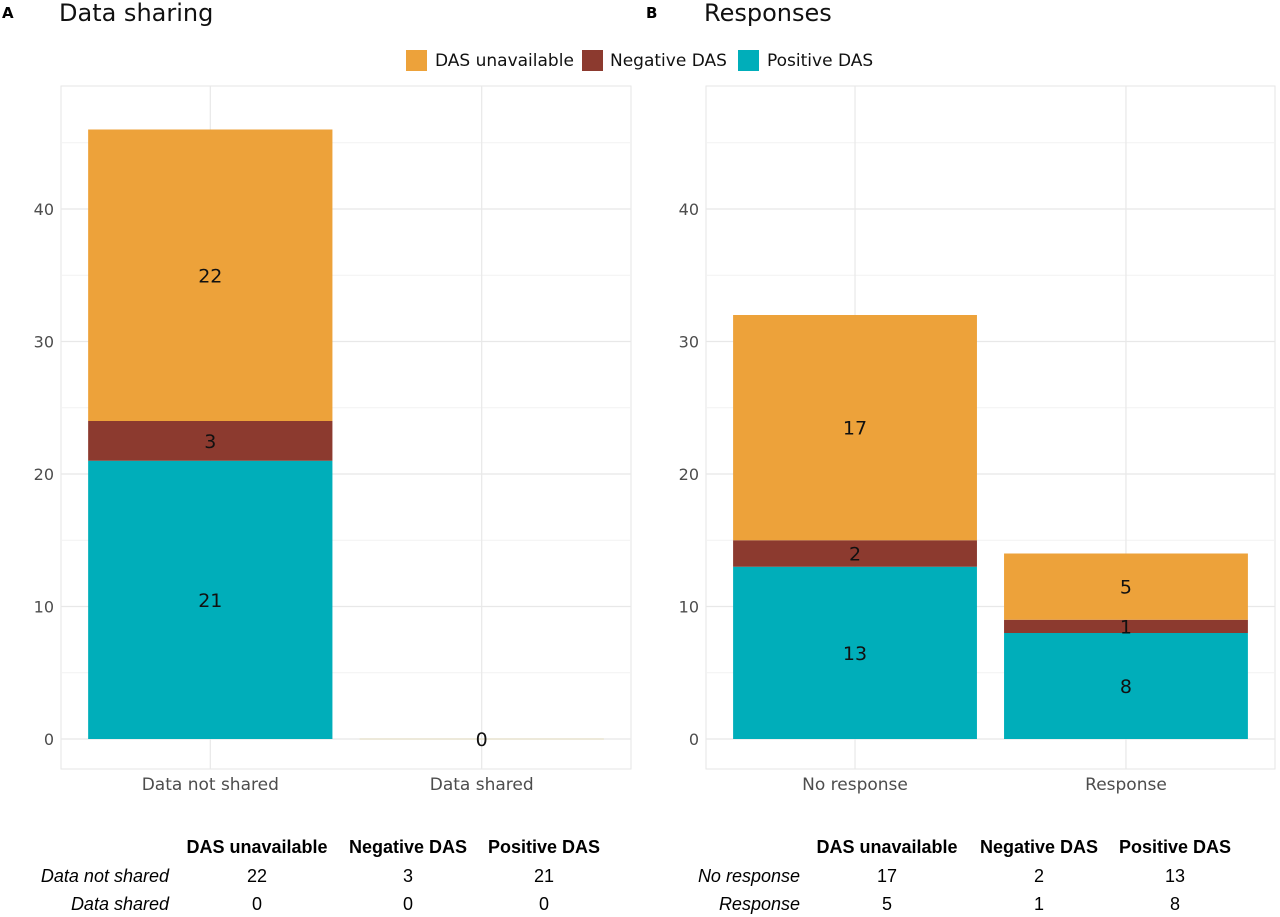  What do you see at coordinates (1126, 785) in the screenshot?
I see `x-tick-label: Response` at bounding box center [1126, 785].